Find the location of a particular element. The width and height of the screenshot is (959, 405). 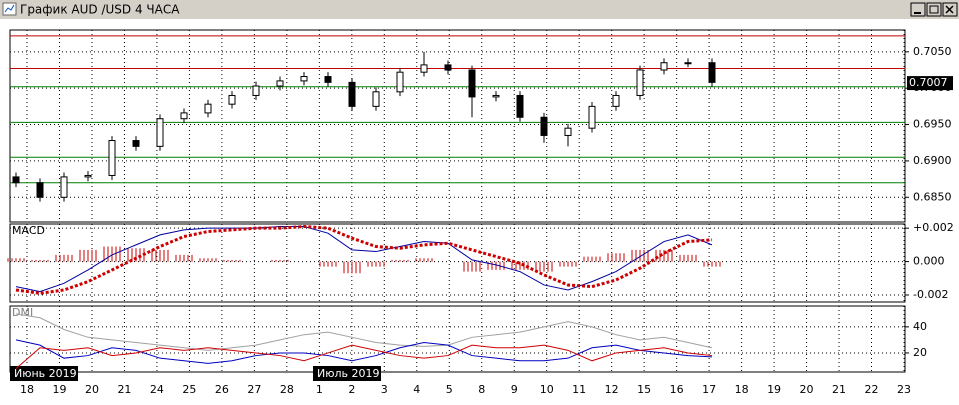

x-tick-label: 17 is located at coordinates (709, 389).